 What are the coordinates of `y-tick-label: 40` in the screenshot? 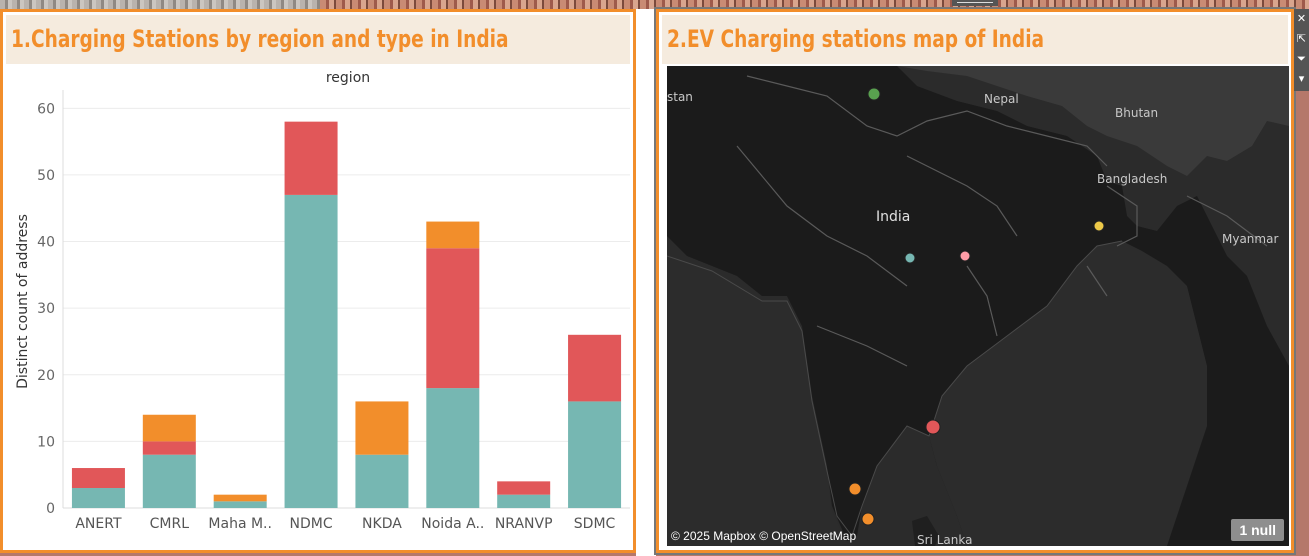 It's located at (46, 243).